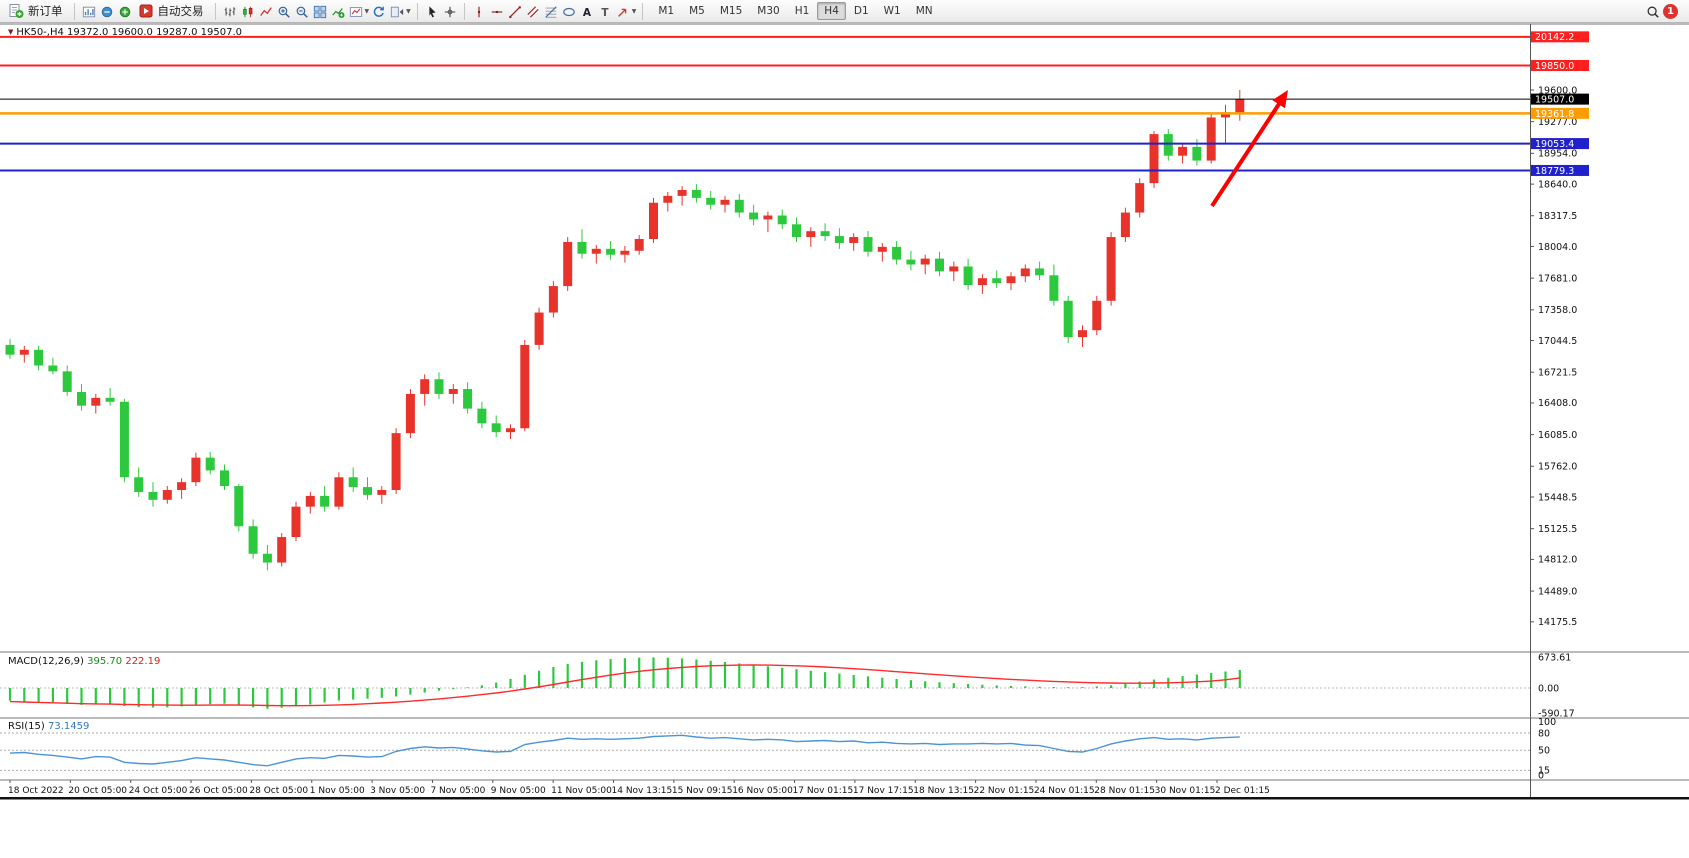  Describe the element at coordinates (697, 11) in the screenshot. I see `timeframe-button-m5: M5` at that location.